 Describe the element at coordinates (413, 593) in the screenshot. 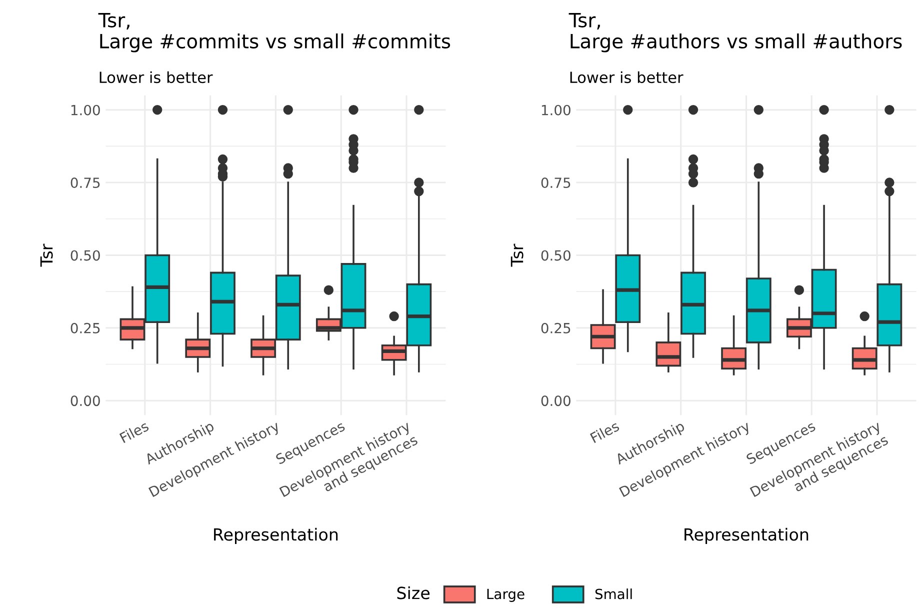

I see `legend-title: Size` at that location.